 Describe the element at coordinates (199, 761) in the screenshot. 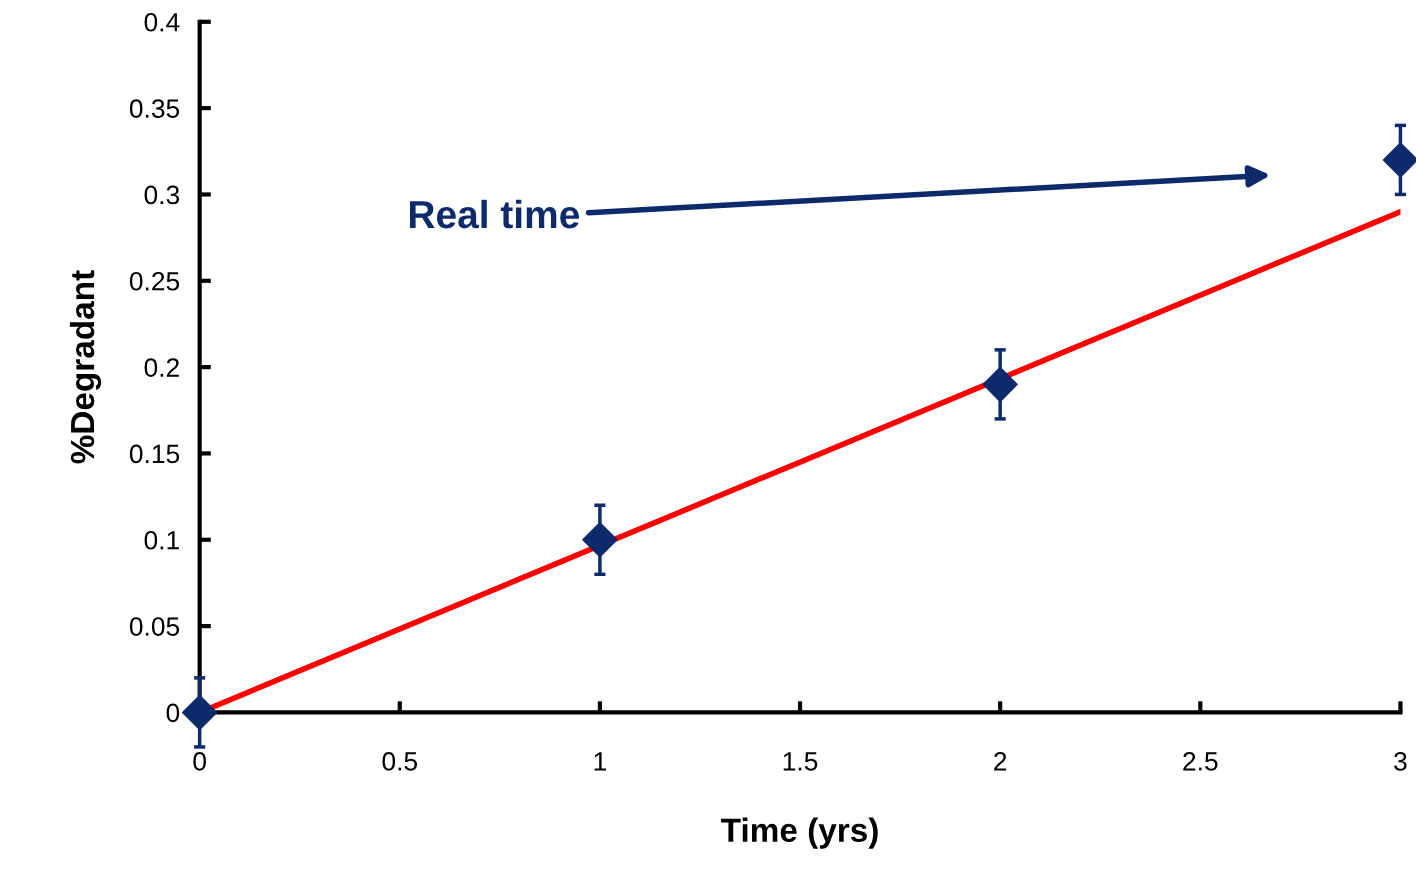

I see `x-tick-label: 0` at that location.